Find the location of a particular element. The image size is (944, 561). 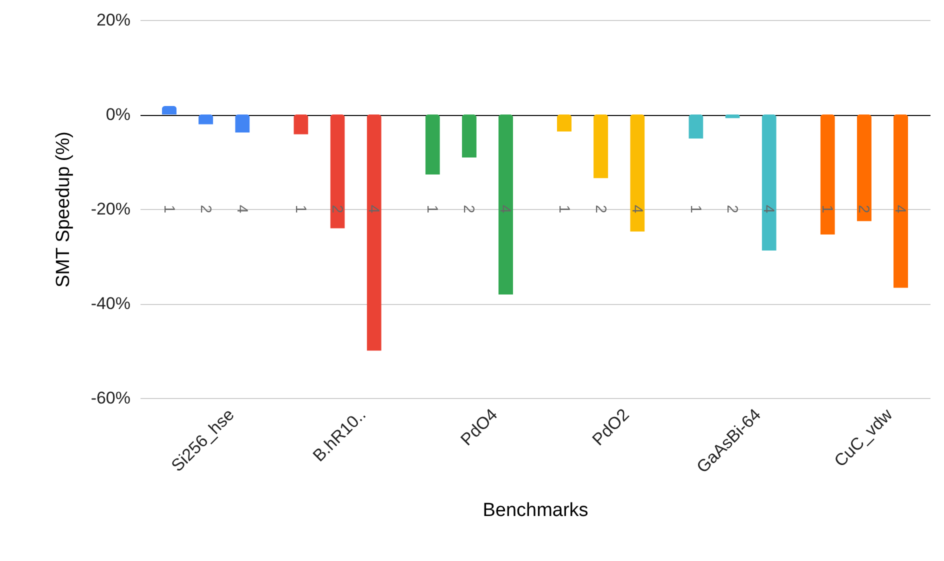

y-tick-label: -20% is located at coordinates (110, 209).